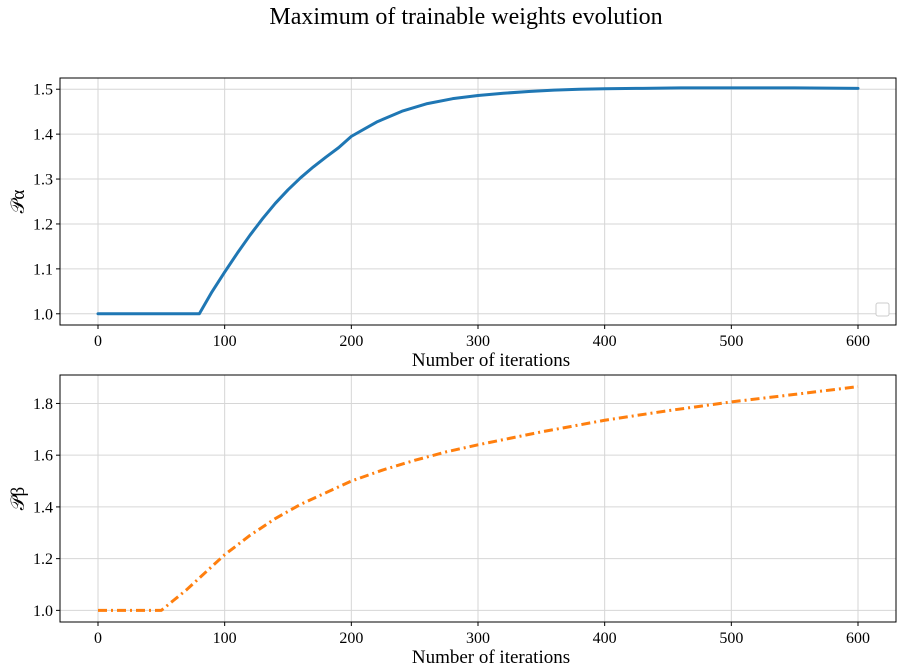 The image size is (904, 672). What do you see at coordinates (43, 404) in the screenshot?
I see `y-tick-label: 1.8` at bounding box center [43, 404].